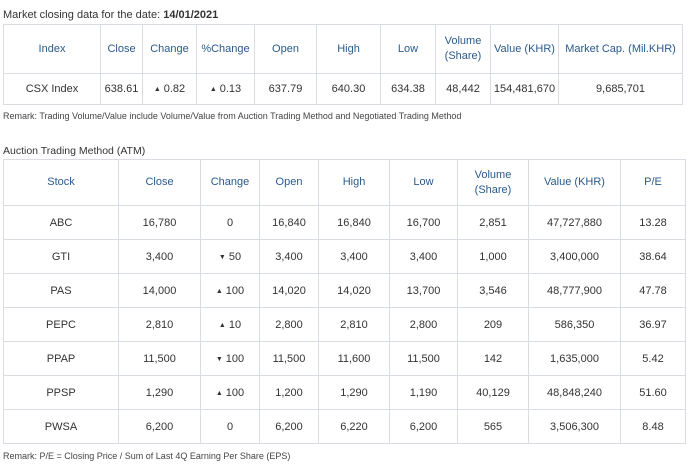 This screenshot has width=694, height=472. I want to click on open-value: 14,020, so click(289, 290).